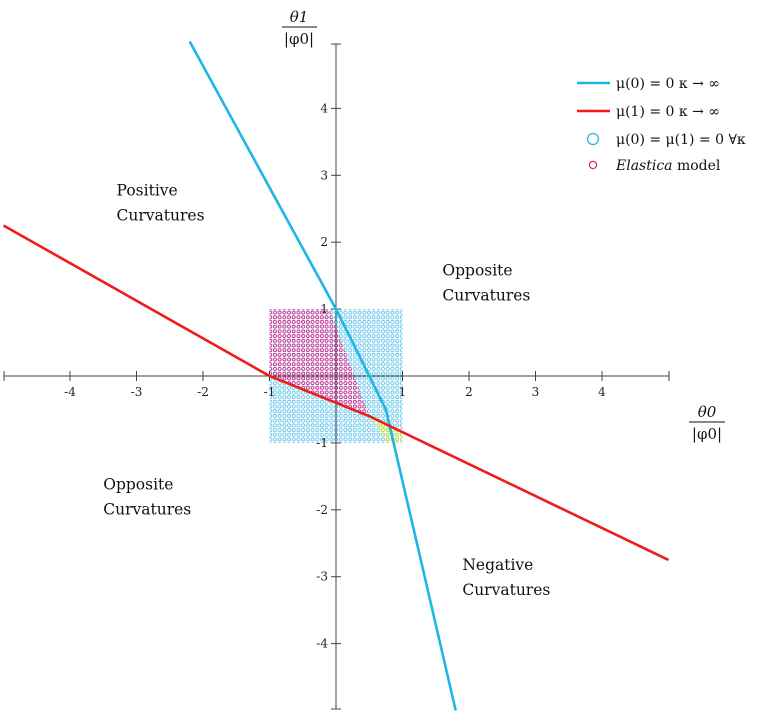 This screenshot has height=712, width=765. Describe the element at coordinates (697, 166) in the screenshot. I see `legend-label-3-rest: model` at that location.